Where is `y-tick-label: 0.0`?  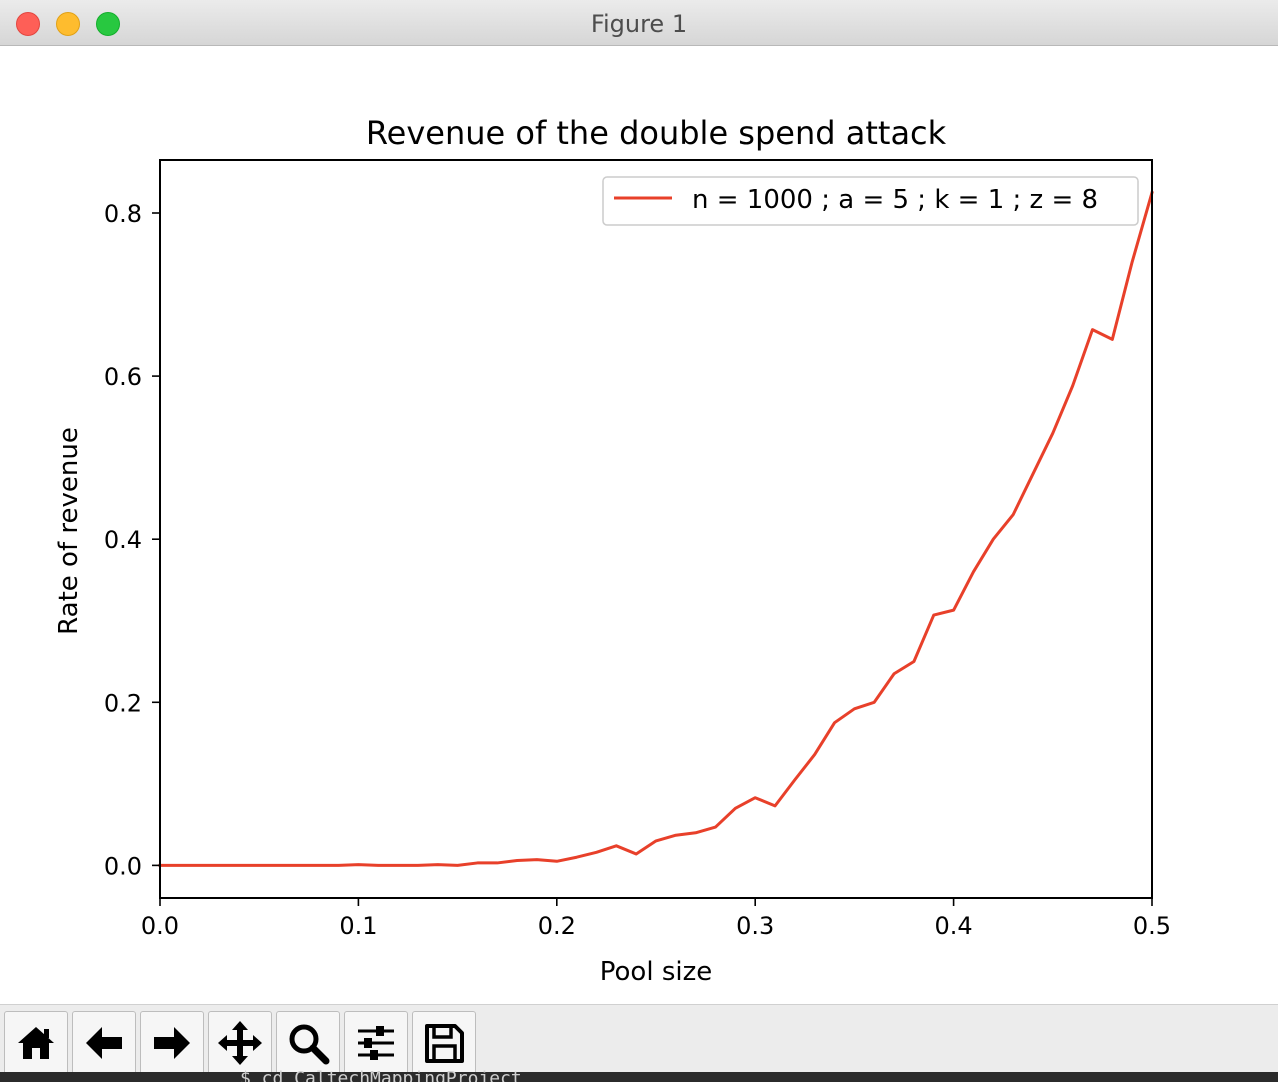 y-tick-label: 0.0 is located at coordinates (123, 866).